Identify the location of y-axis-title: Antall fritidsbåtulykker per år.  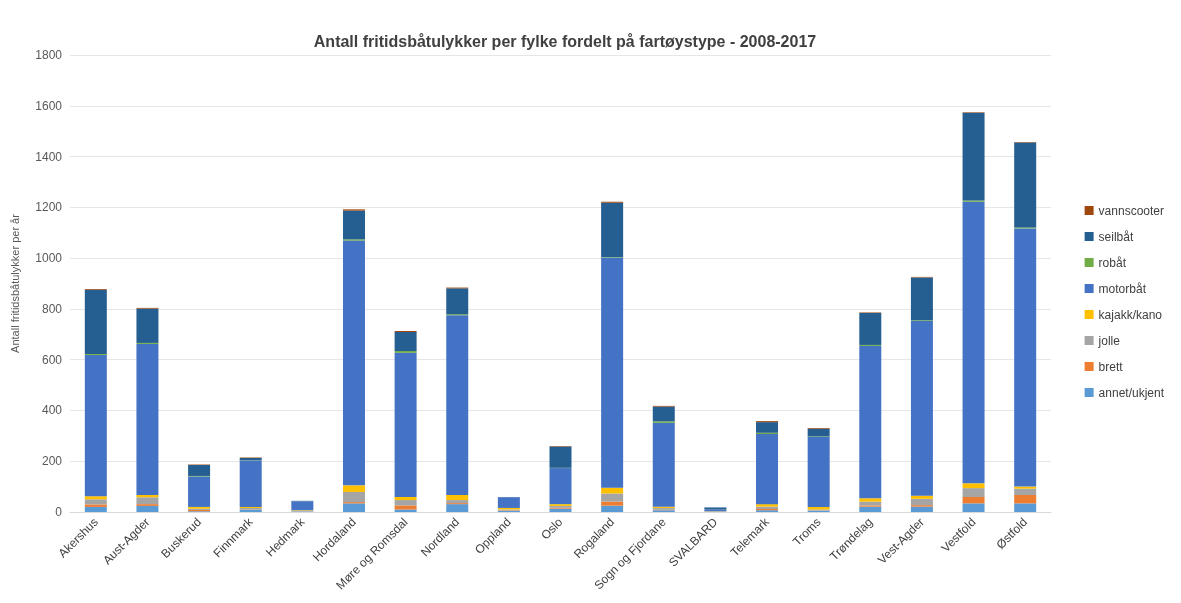
(14, 283).